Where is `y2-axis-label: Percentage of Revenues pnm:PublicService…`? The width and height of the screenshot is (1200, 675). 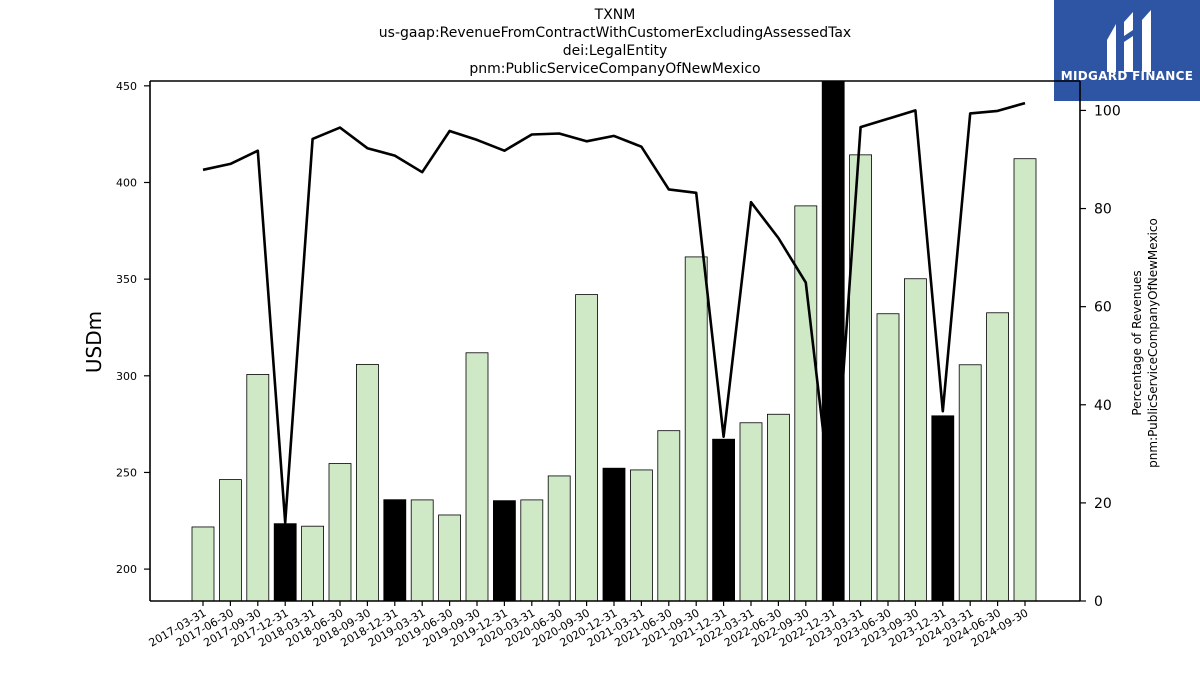
y2-axis-label: Percentage of Revenues pnm:PublicService… is located at coordinates (1145, 343).